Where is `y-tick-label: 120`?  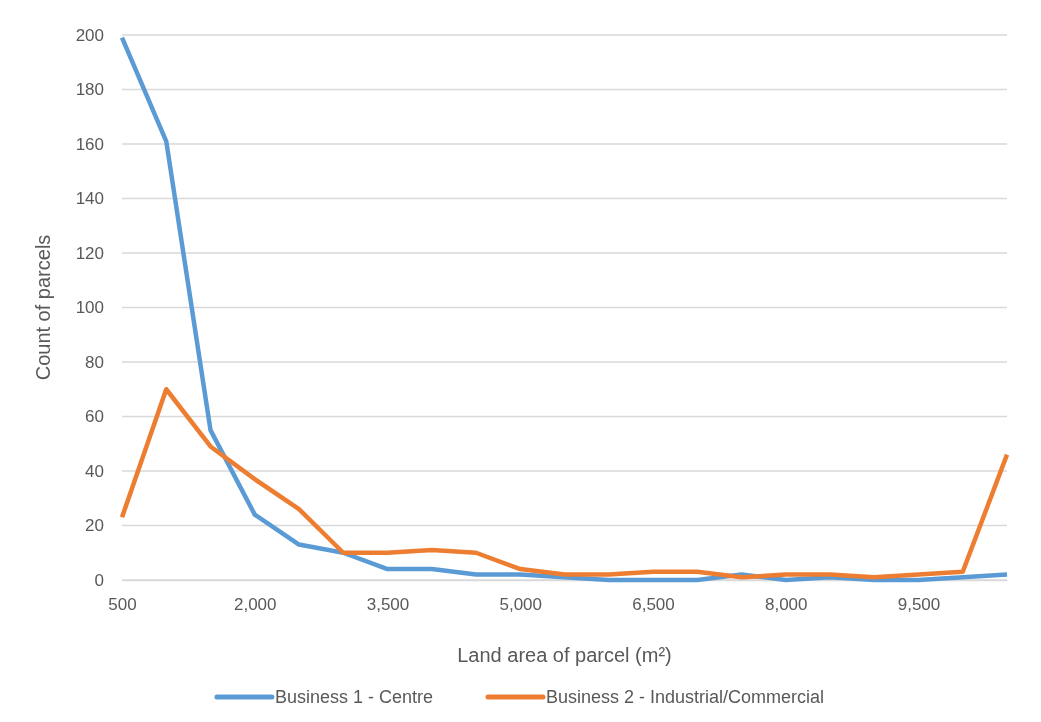 y-tick-label: 120 is located at coordinates (89, 253).